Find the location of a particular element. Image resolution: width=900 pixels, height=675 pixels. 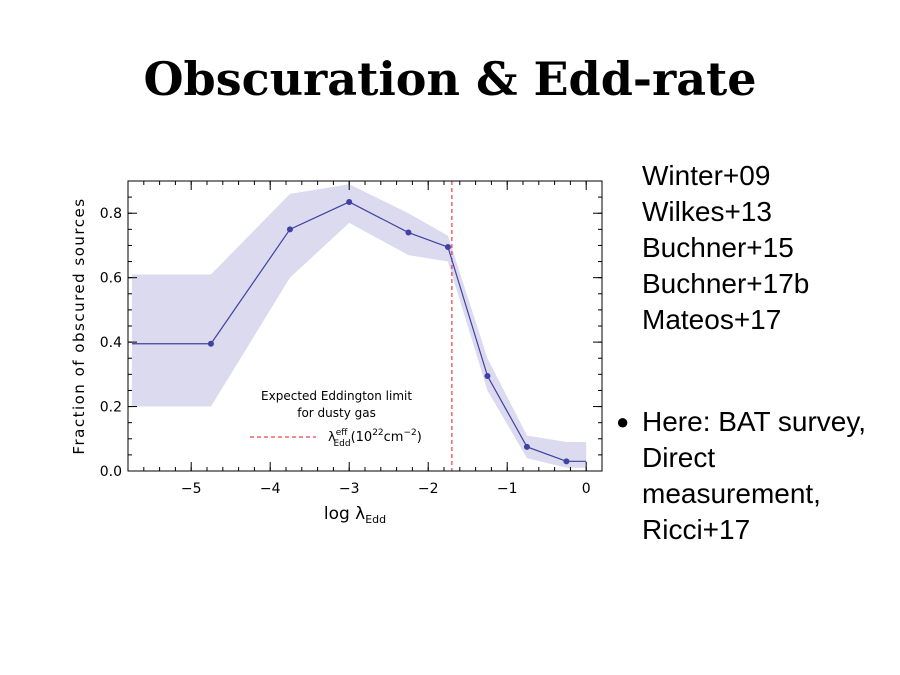

x-axis-label: log λEdd is located at coordinates (355, 515).